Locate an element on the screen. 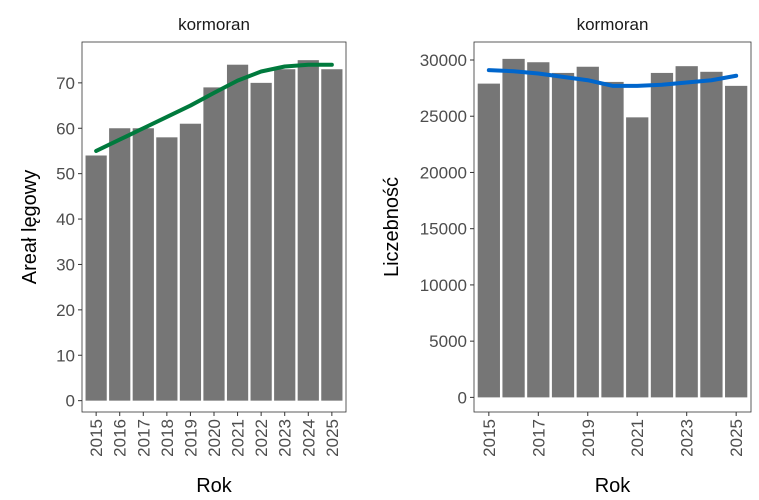 The height and width of the screenshot is (500, 759). x-tick-label: 2020 is located at coordinates (214, 438).